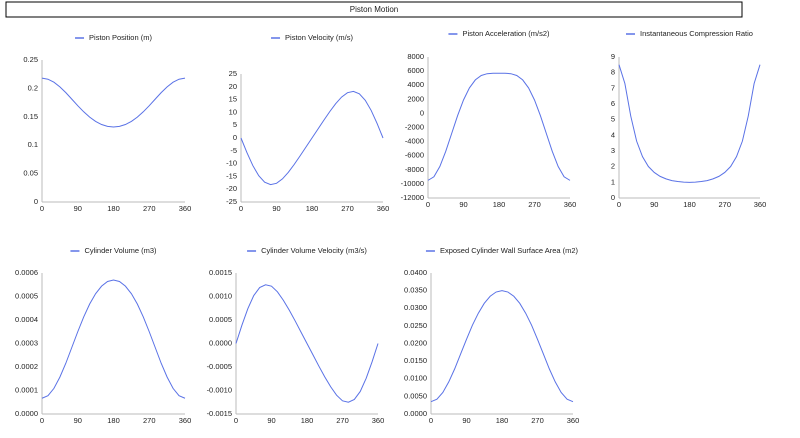 The height and width of the screenshot is (438, 800). What do you see at coordinates (613, 72) in the screenshot?
I see `y-tick-label: 8` at bounding box center [613, 72].